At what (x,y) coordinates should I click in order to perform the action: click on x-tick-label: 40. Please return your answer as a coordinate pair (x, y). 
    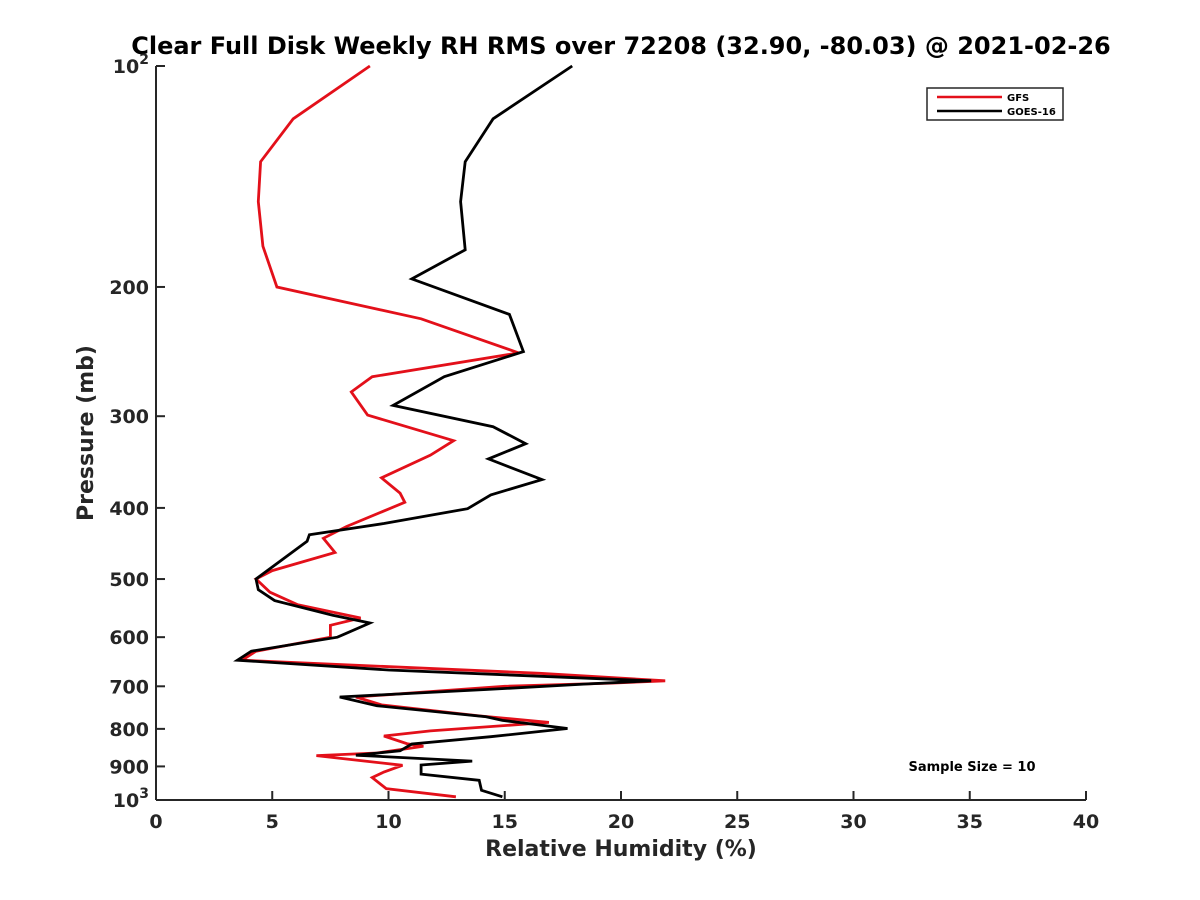
    Looking at the image, I should click on (1086, 822).